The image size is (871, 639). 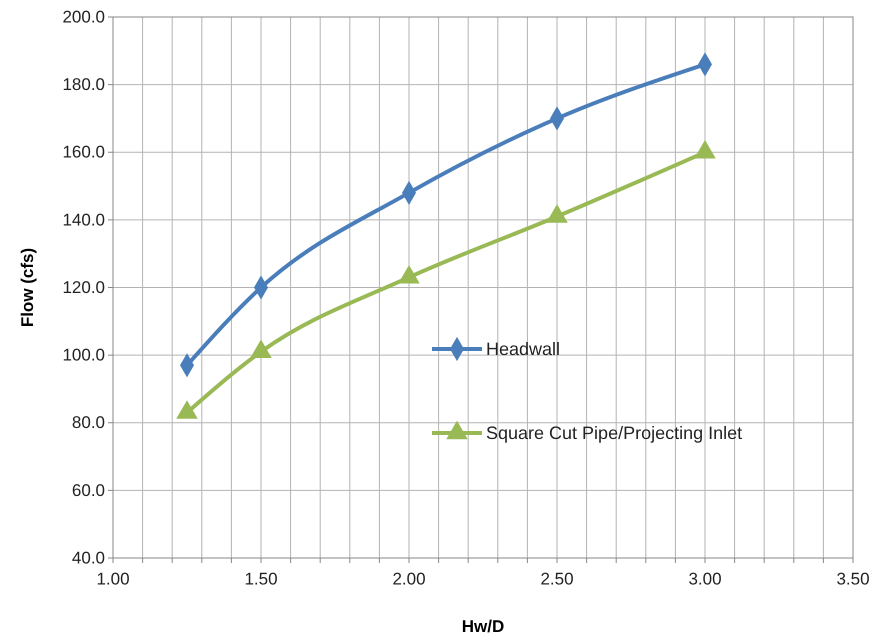 What do you see at coordinates (83, 152) in the screenshot?
I see `y-tick-label: 160.0` at bounding box center [83, 152].